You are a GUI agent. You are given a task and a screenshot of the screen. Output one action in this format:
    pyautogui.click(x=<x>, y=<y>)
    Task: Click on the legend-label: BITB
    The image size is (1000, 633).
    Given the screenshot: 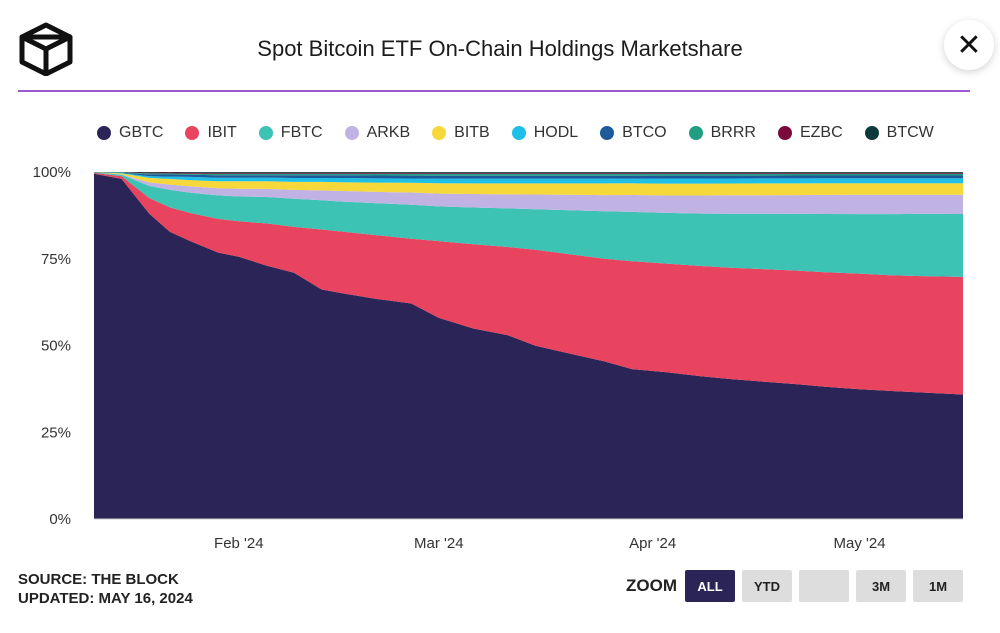 What is the action you would take?
    pyautogui.click(x=472, y=132)
    